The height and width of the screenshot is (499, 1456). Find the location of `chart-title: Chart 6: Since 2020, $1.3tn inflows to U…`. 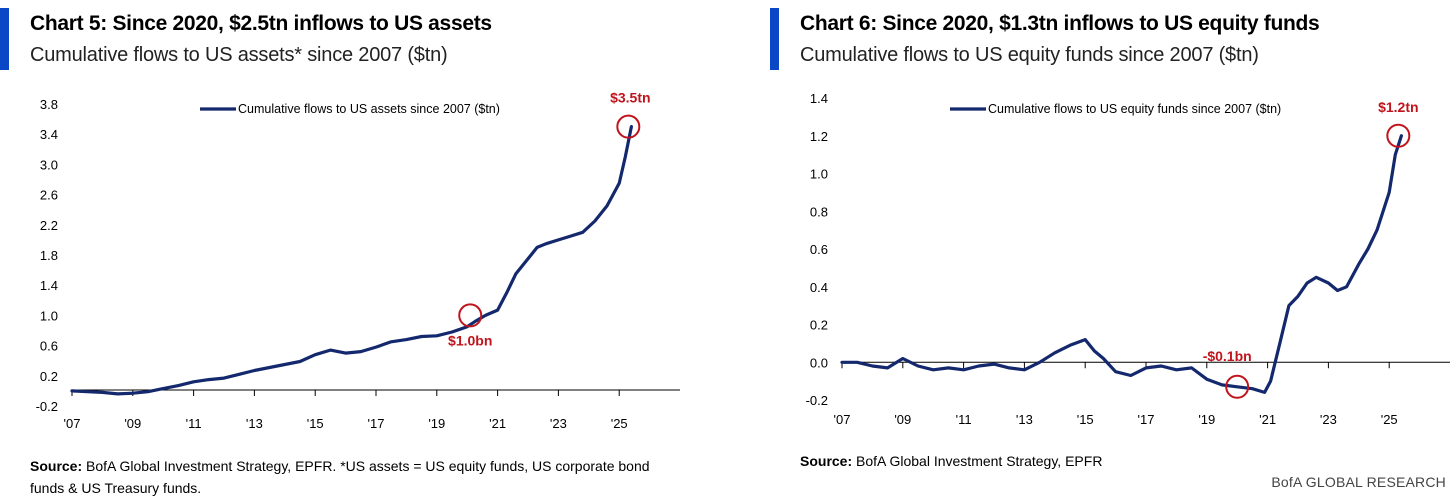

chart-title: Chart 6: Since 2020, $1.3tn inflows to U… is located at coordinates (1060, 23).